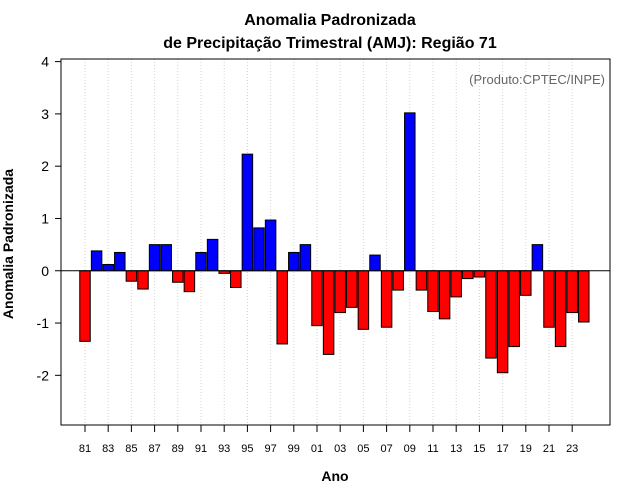  I want to click on x-tick-label: 83, so click(108, 449).